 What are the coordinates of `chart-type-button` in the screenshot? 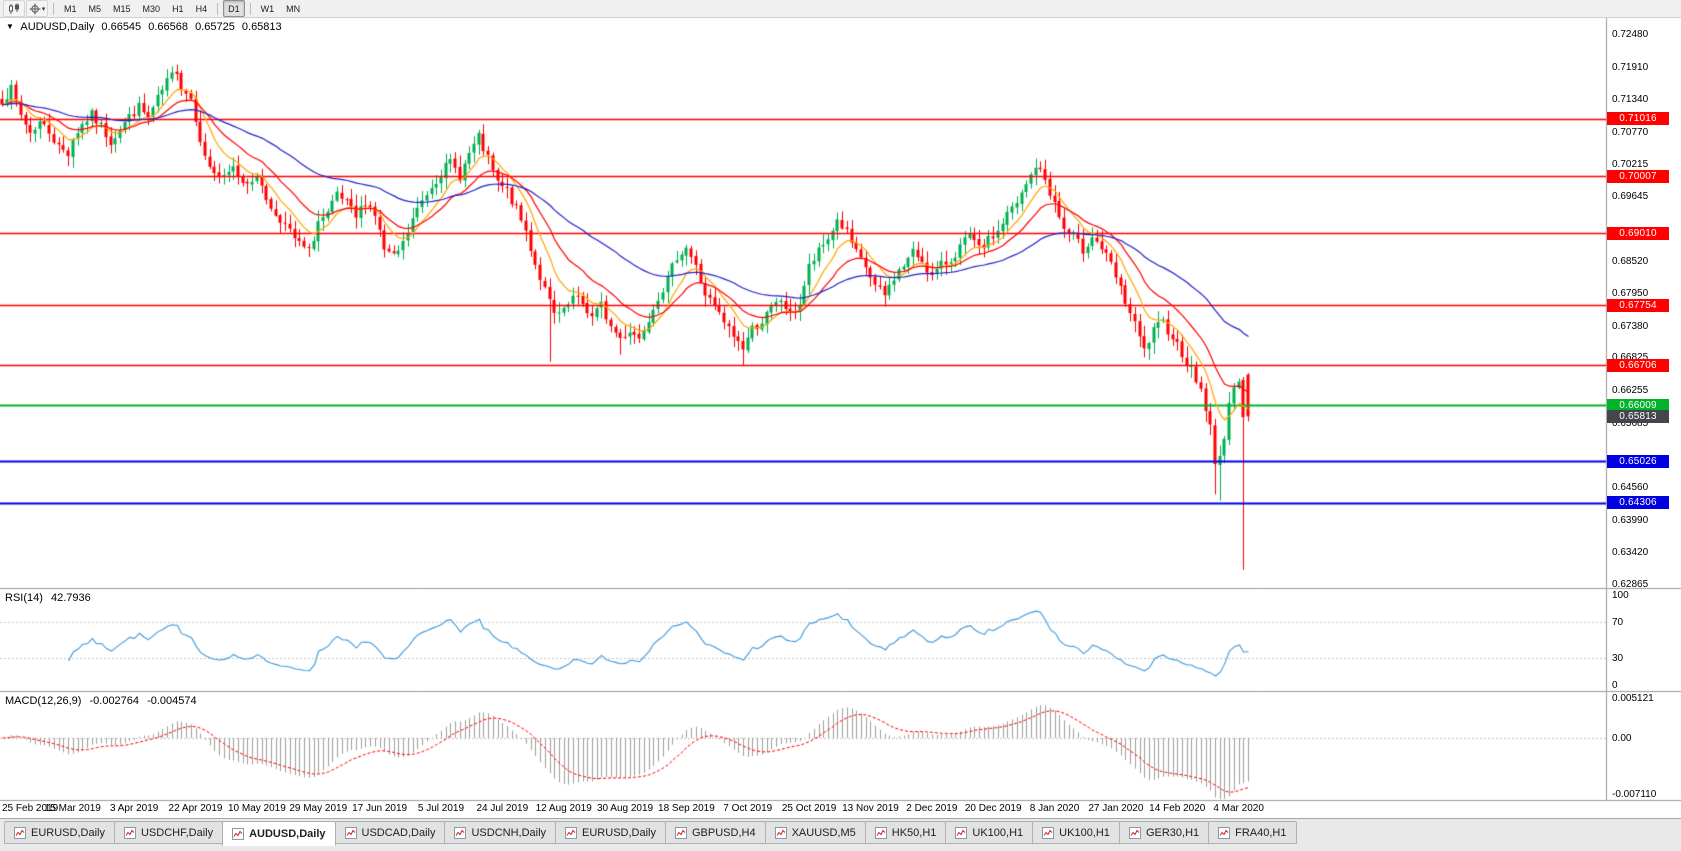 It's located at (14, 8).